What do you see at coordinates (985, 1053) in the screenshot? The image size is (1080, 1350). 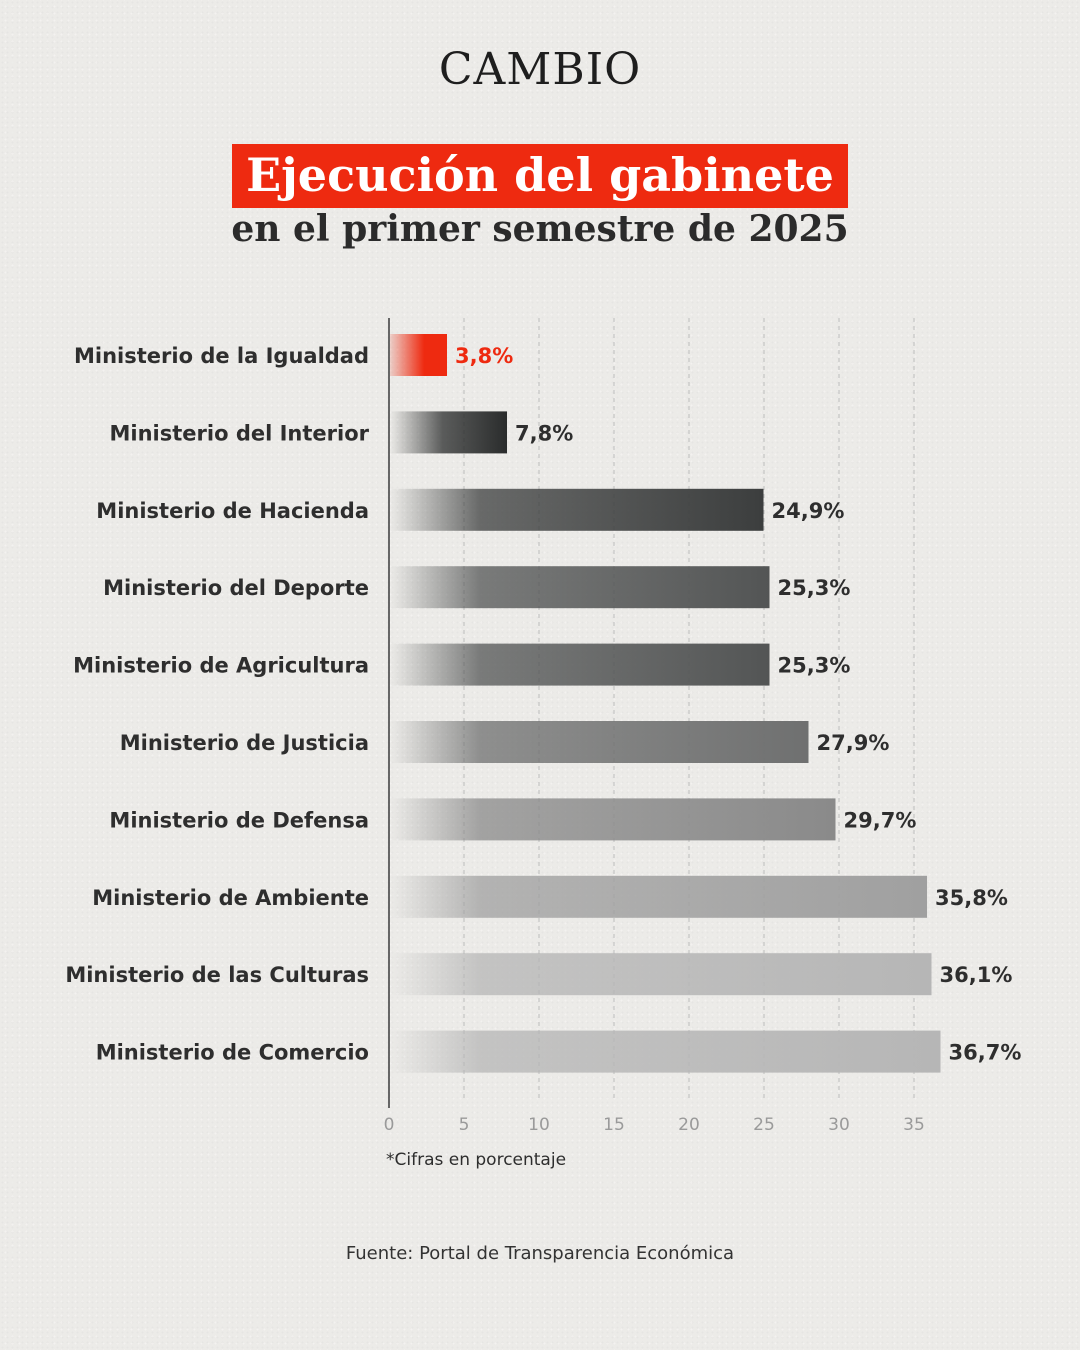 I see `value-label: 36,7%` at bounding box center [985, 1053].